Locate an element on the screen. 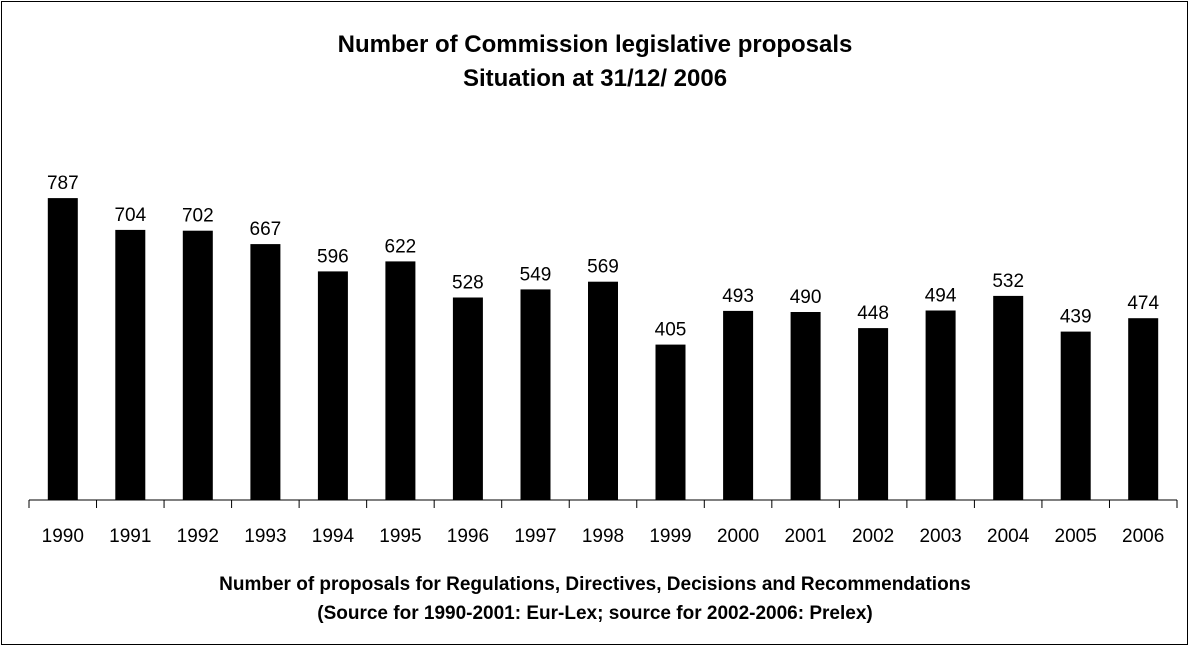  data-label-2001: 490 is located at coordinates (806, 297).